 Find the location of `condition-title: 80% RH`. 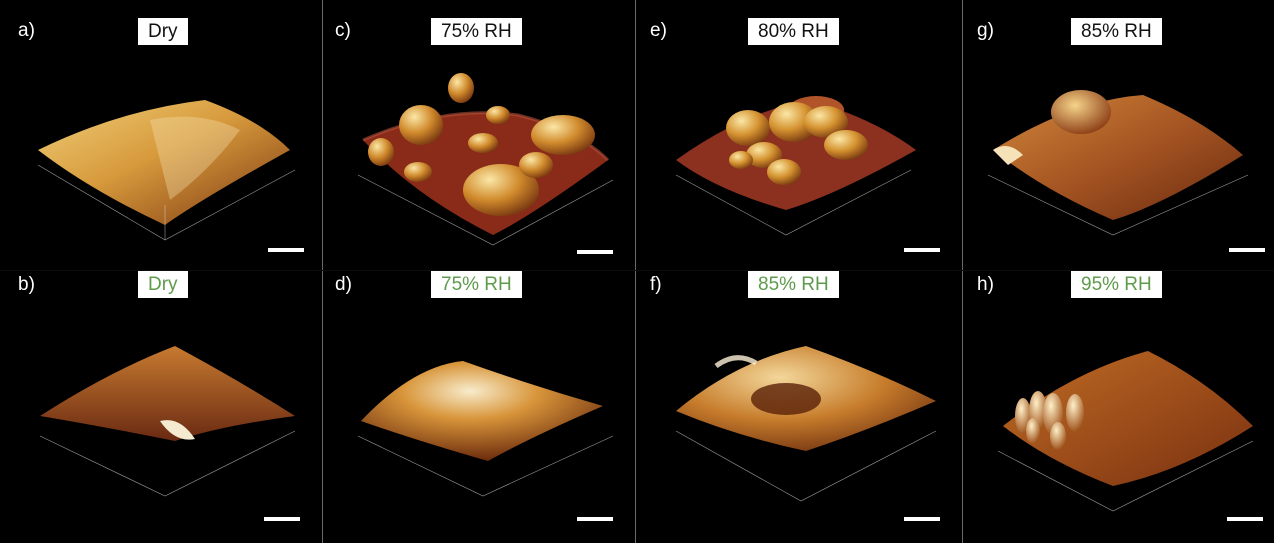

condition-title: 80% RH is located at coordinates (793, 31).